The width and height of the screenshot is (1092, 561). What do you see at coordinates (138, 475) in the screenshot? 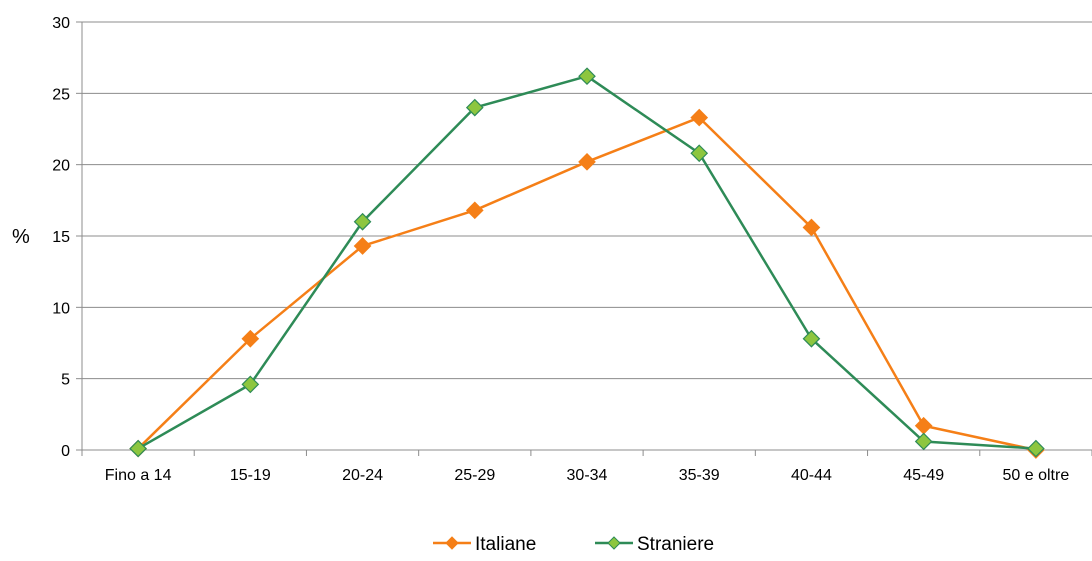
I see `x-tick-label: Fino a 14` at bounding box center [138, 475].